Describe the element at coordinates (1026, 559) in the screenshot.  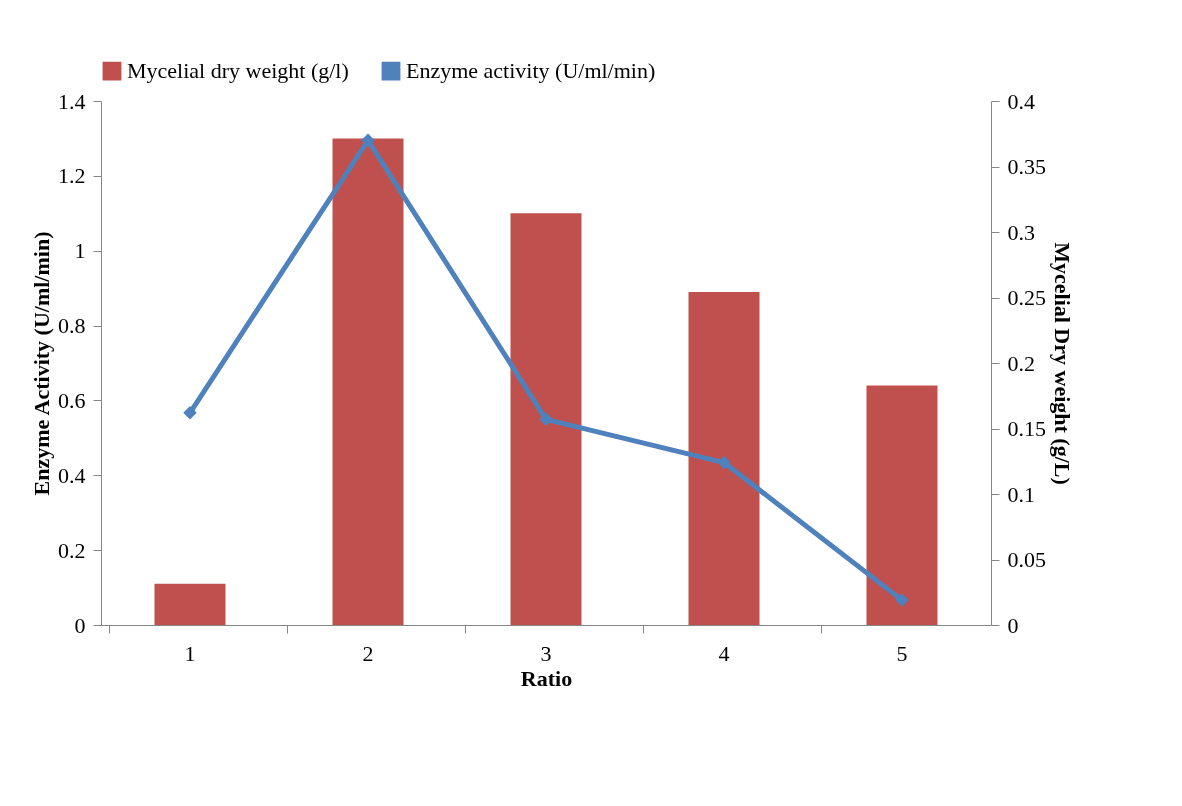
I see `y2-tick-label: 0.05` at that location.